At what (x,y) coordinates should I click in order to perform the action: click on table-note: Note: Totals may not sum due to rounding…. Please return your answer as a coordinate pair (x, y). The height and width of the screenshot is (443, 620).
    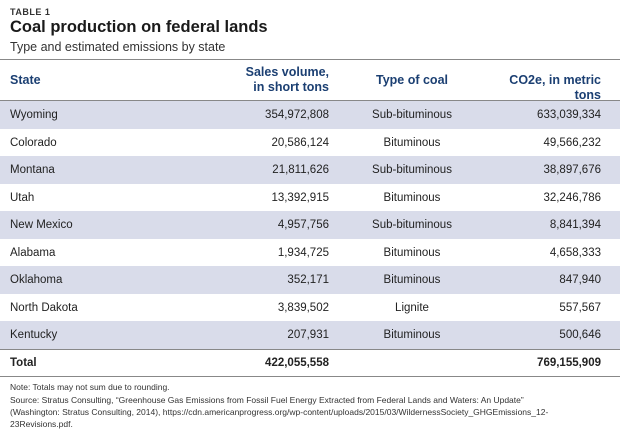
    Looking at the image, I should click on (90, 387).